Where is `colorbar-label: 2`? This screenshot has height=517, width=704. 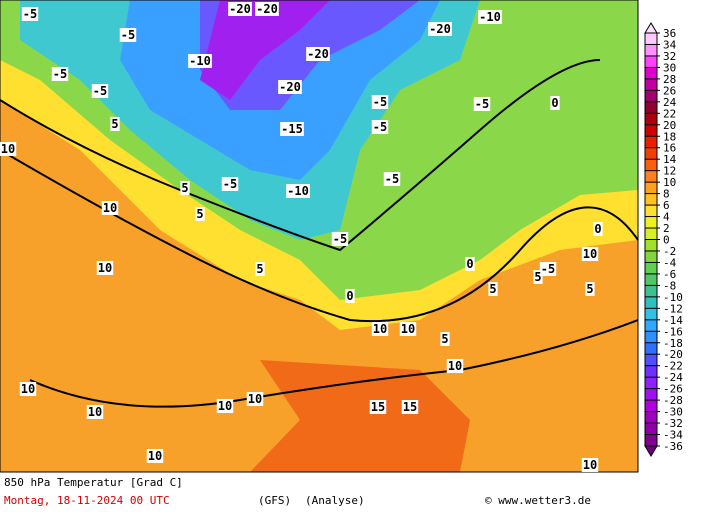
colorbar-label: 2 is located at coordinates (666, 228).